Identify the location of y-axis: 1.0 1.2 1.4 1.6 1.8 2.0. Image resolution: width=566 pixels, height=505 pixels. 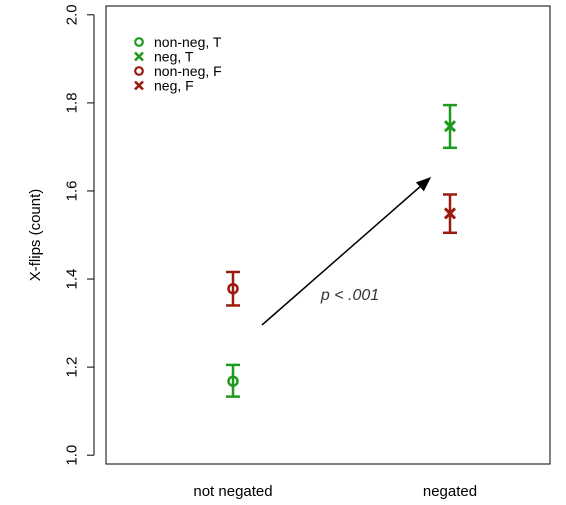
(79, 234).